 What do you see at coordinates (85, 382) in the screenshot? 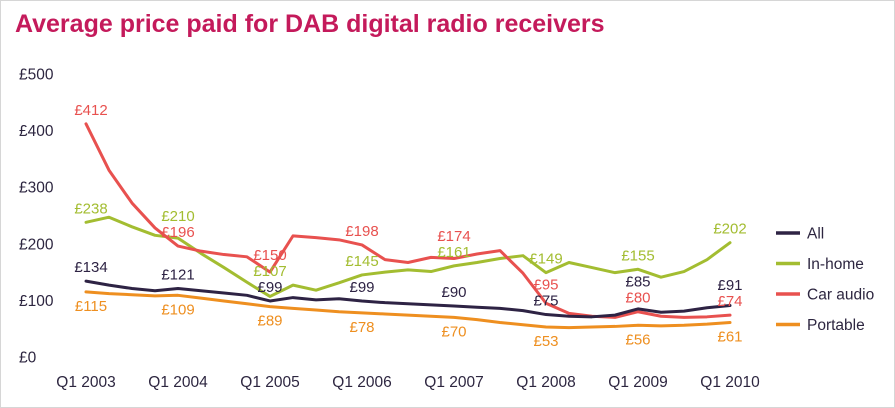
I see `x-axis-label: Q1 2003` at bounding box center [85, 382].